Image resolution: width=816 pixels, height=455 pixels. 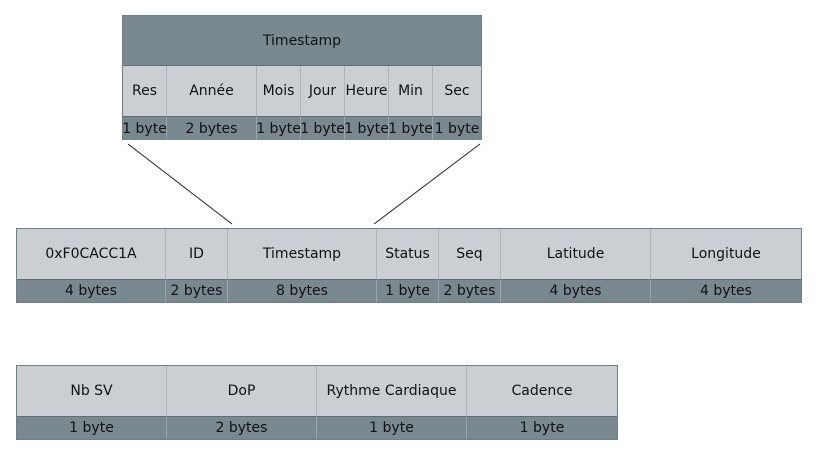 What do you see at coordinates (302, 290) in the screenshot?
I see `field-timestamp-size: 8 bytes` at bounding box center [302, 290].